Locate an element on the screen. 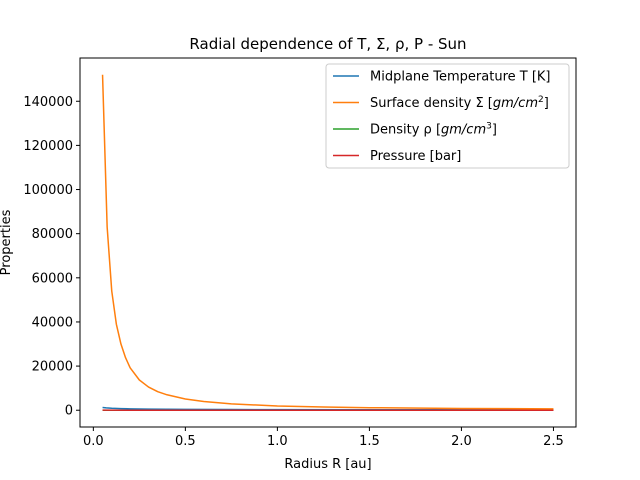  legend-box is located at coordinates (447, 116).